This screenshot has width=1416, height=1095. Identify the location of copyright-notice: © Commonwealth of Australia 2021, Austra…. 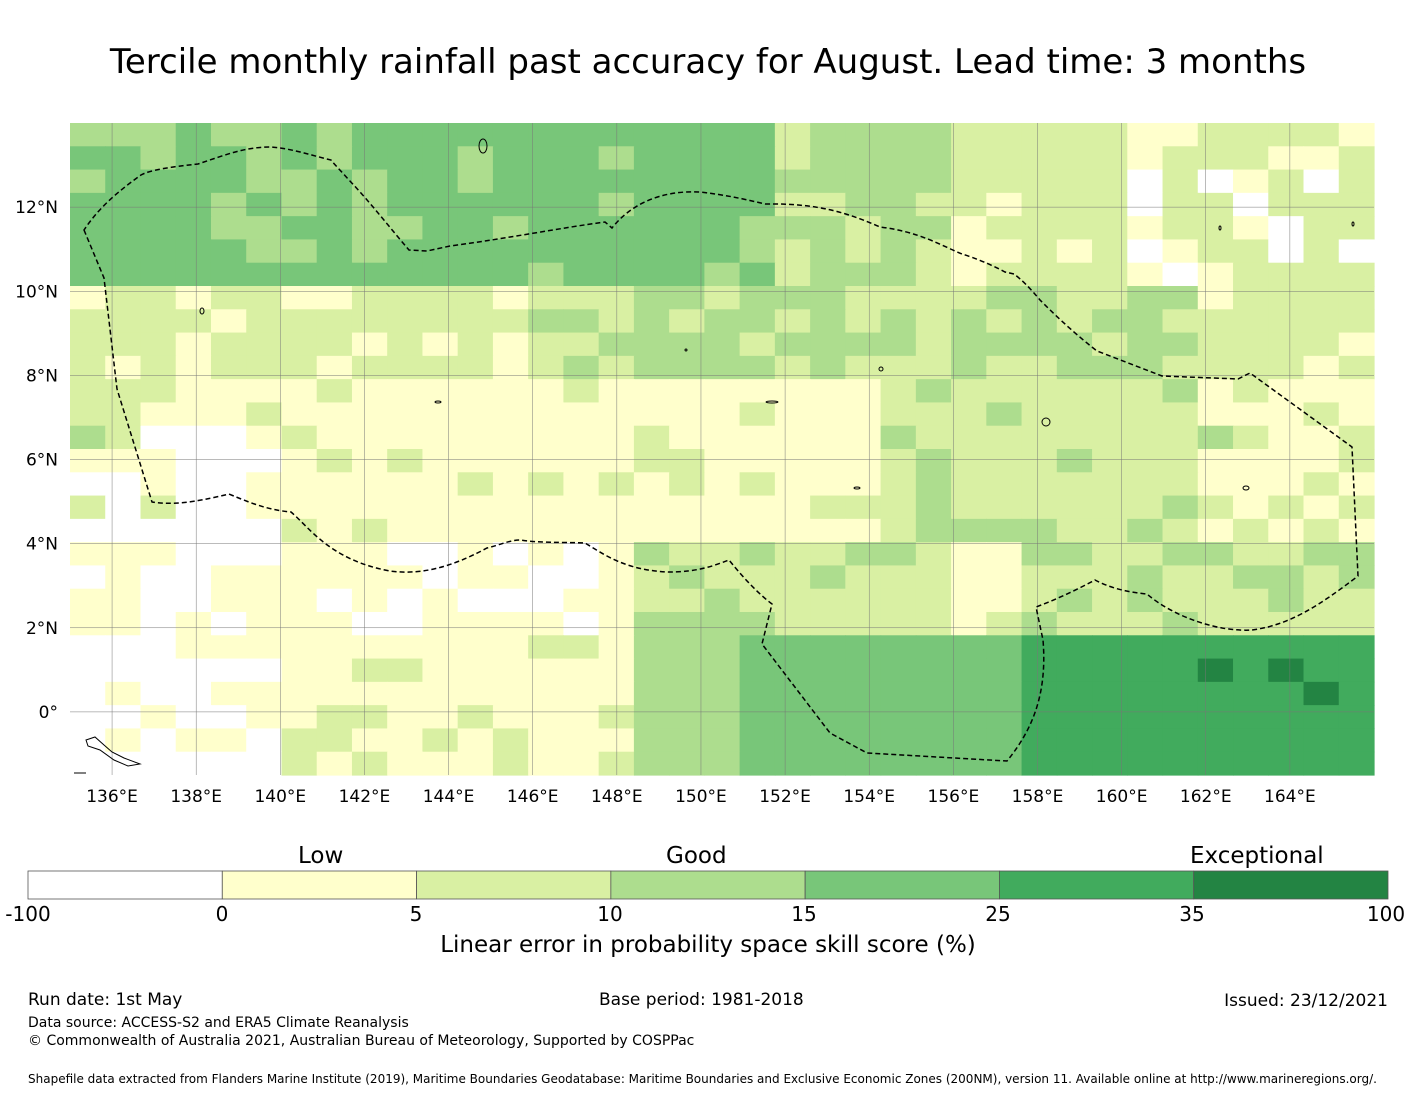
(361, 1041).